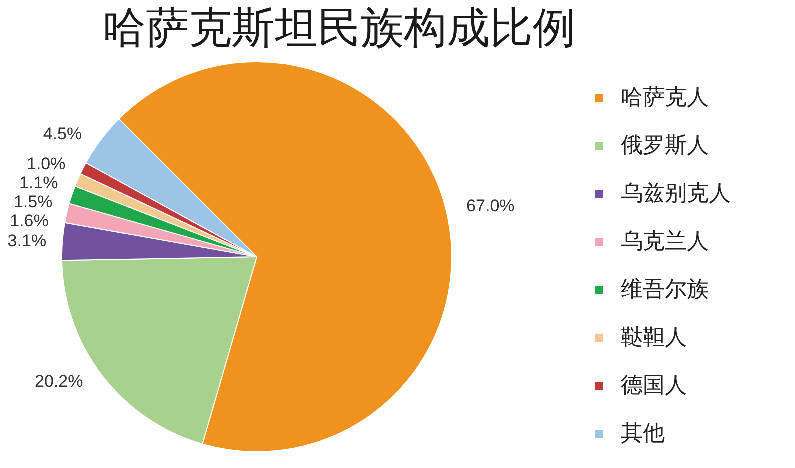 The width and height of the screenshot is (795, 468). Describe the element at coordinates (676, 194) in the screenshot. I see `legend-label: 乌兹别克人` at that location.